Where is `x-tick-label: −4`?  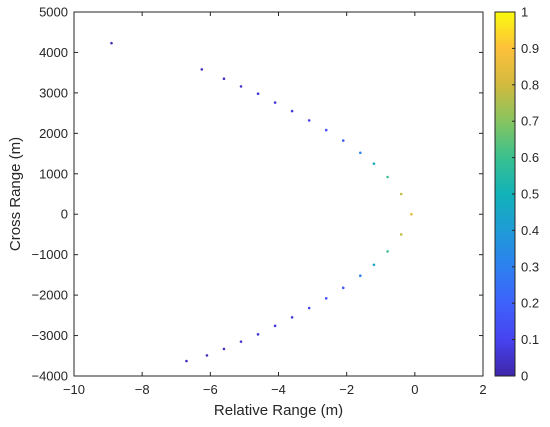
x-tick-label: −4 is located at coordinates (278, 389).